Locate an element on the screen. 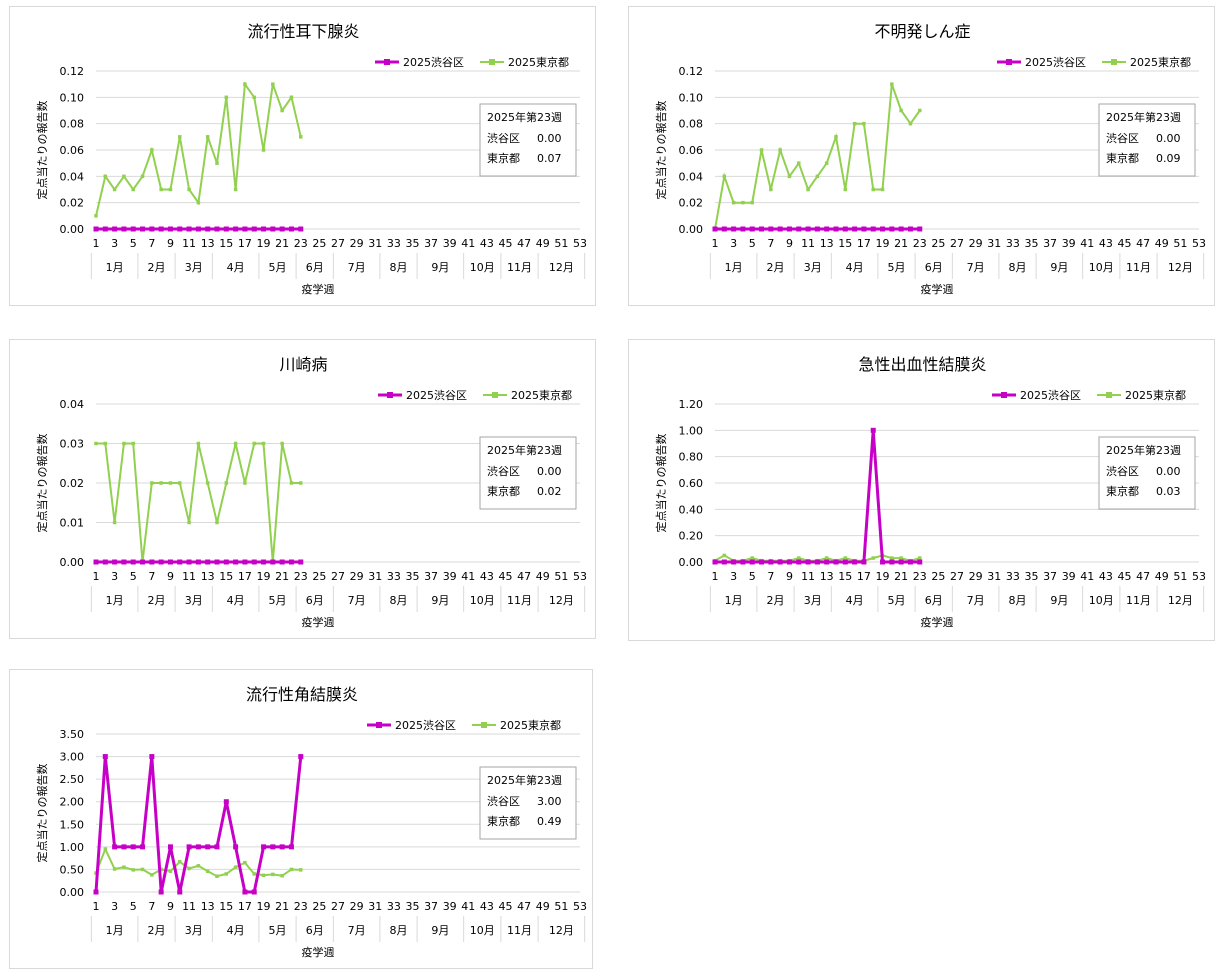 The height and width of the screenshot is (979, 1224). y-tick-label: 0.60 is located at coordinates (691, 483).